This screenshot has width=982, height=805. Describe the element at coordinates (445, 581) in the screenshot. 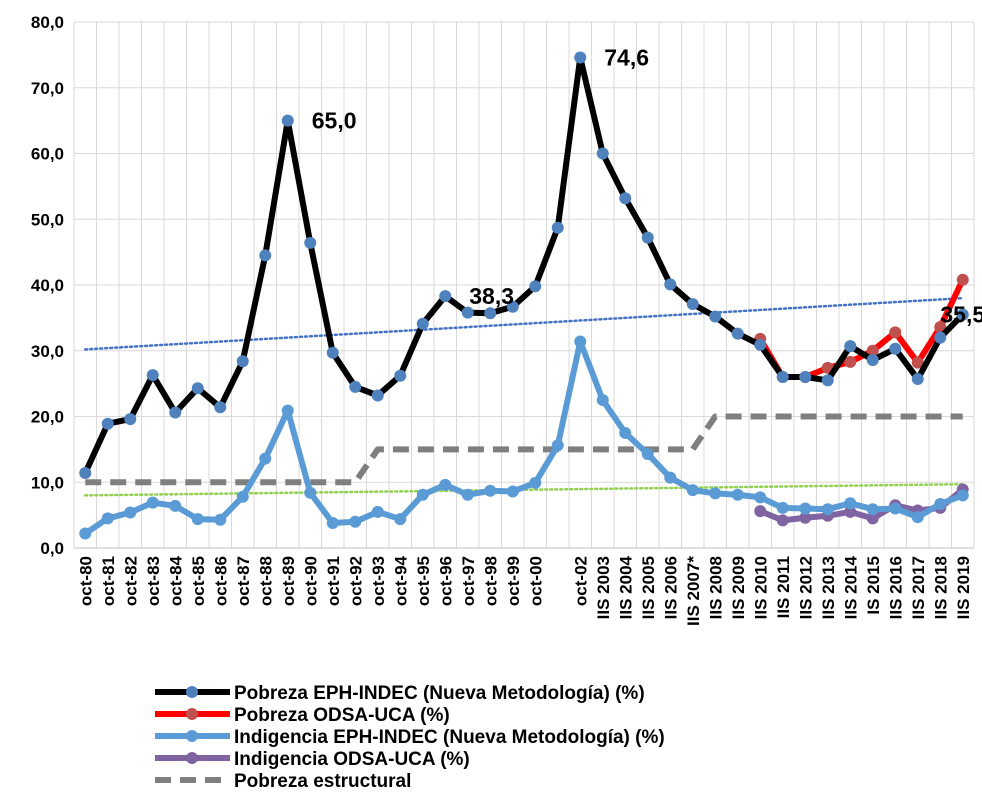

I see `x-tick-label: oct-96` at that location.